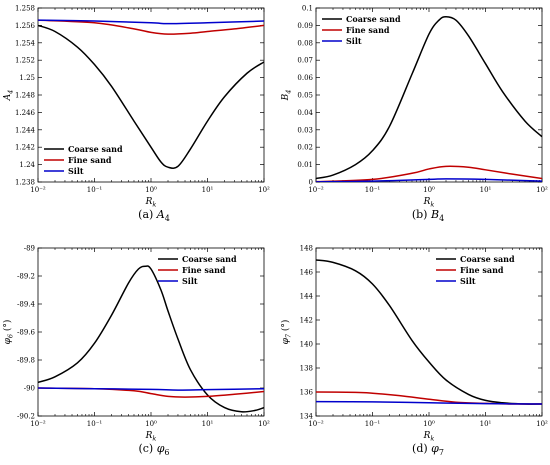  Describe the element at coordinates (306, 249) in the screenshot. I see `y-tick-label: 148` at that location.